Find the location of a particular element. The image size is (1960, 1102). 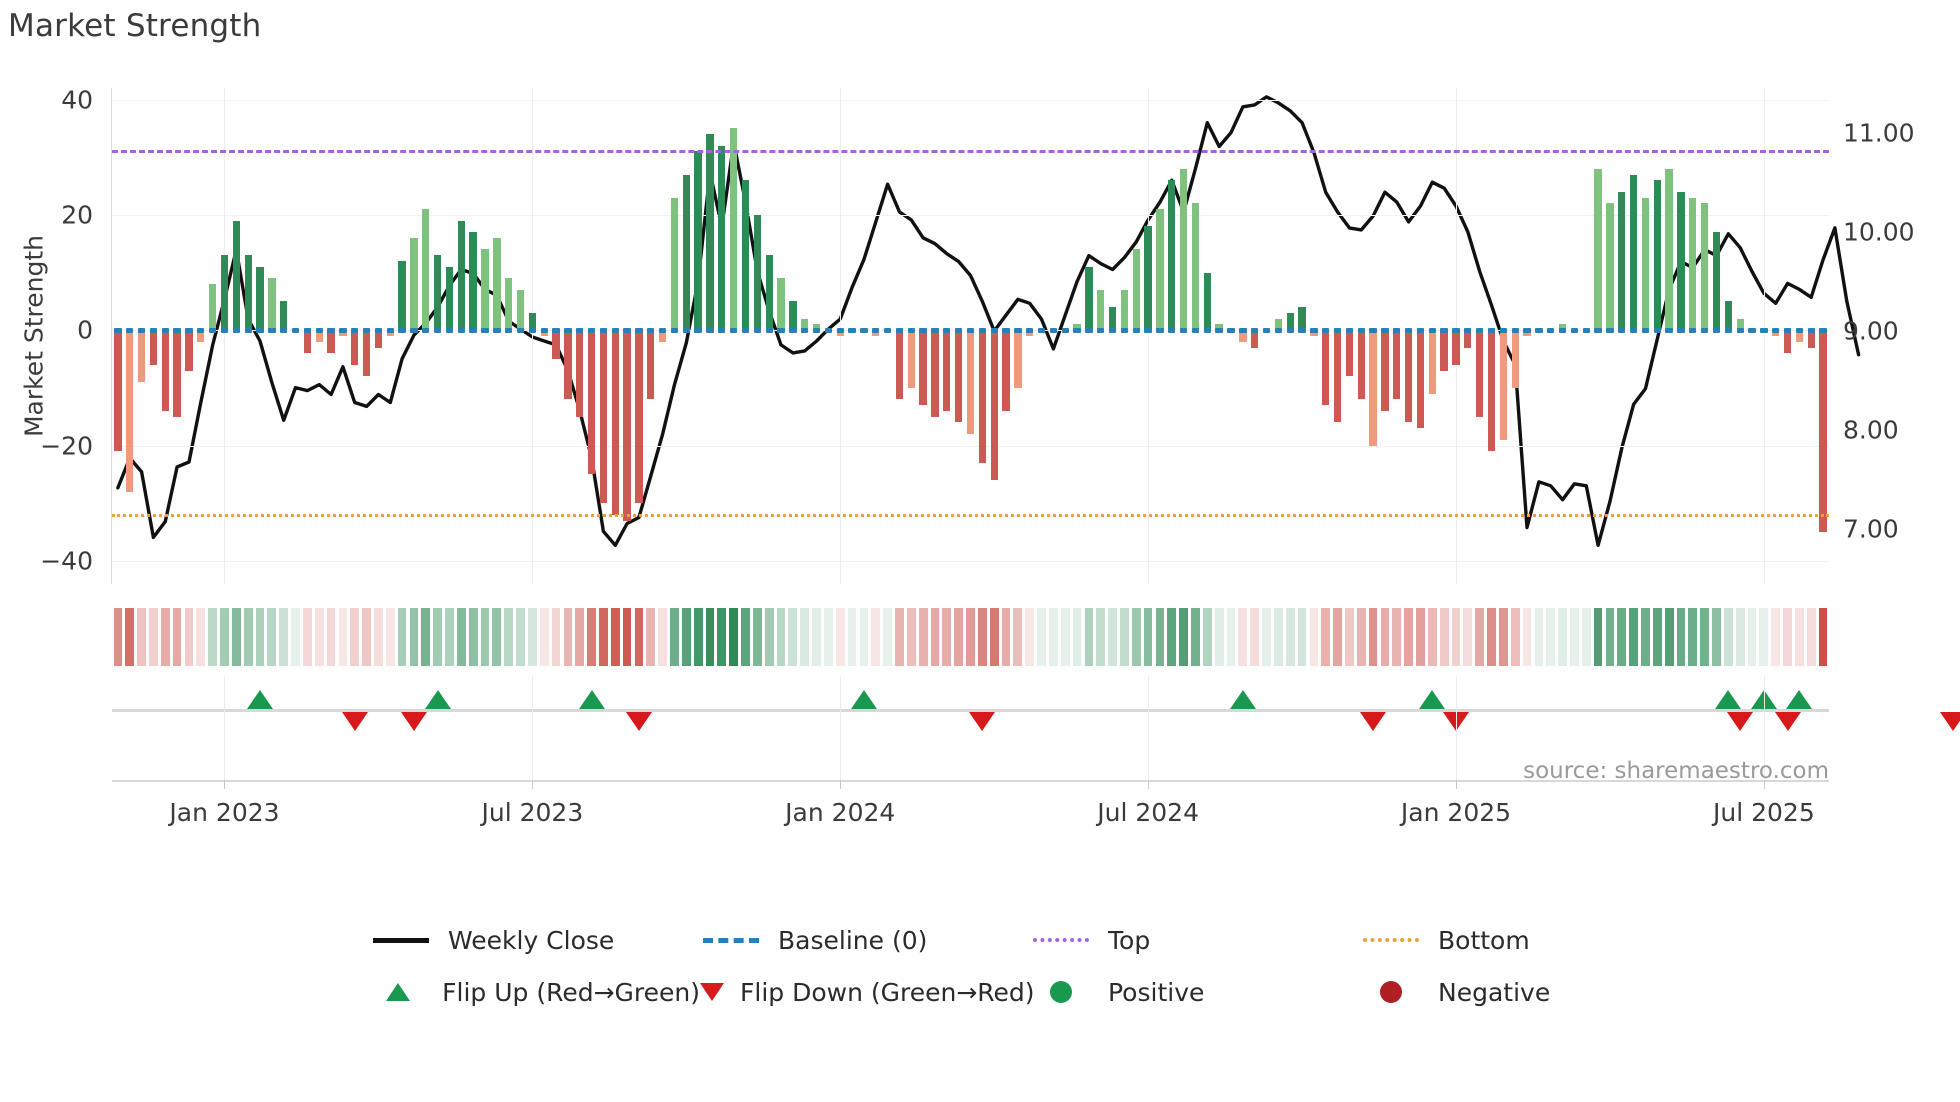

dotted-line-purple-icon is located at coordinates (1061, 940).